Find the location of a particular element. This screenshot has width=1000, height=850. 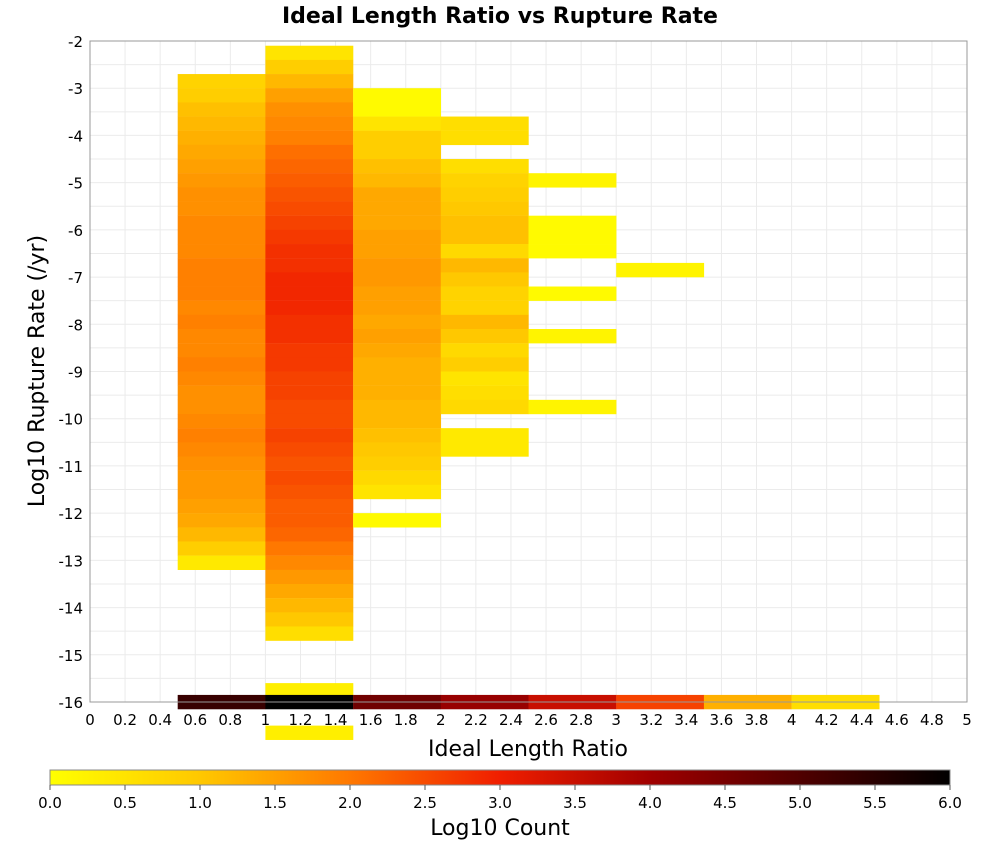

x-tick-label: 2.8 is located at coordinates (581, 720).